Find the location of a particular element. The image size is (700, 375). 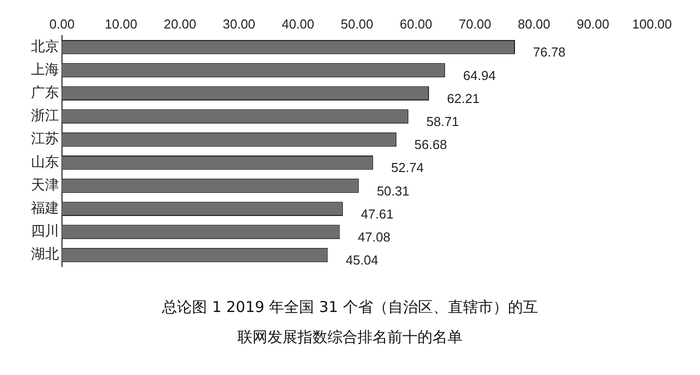

data-label: 56.68 is located at coordinates (430, 144).